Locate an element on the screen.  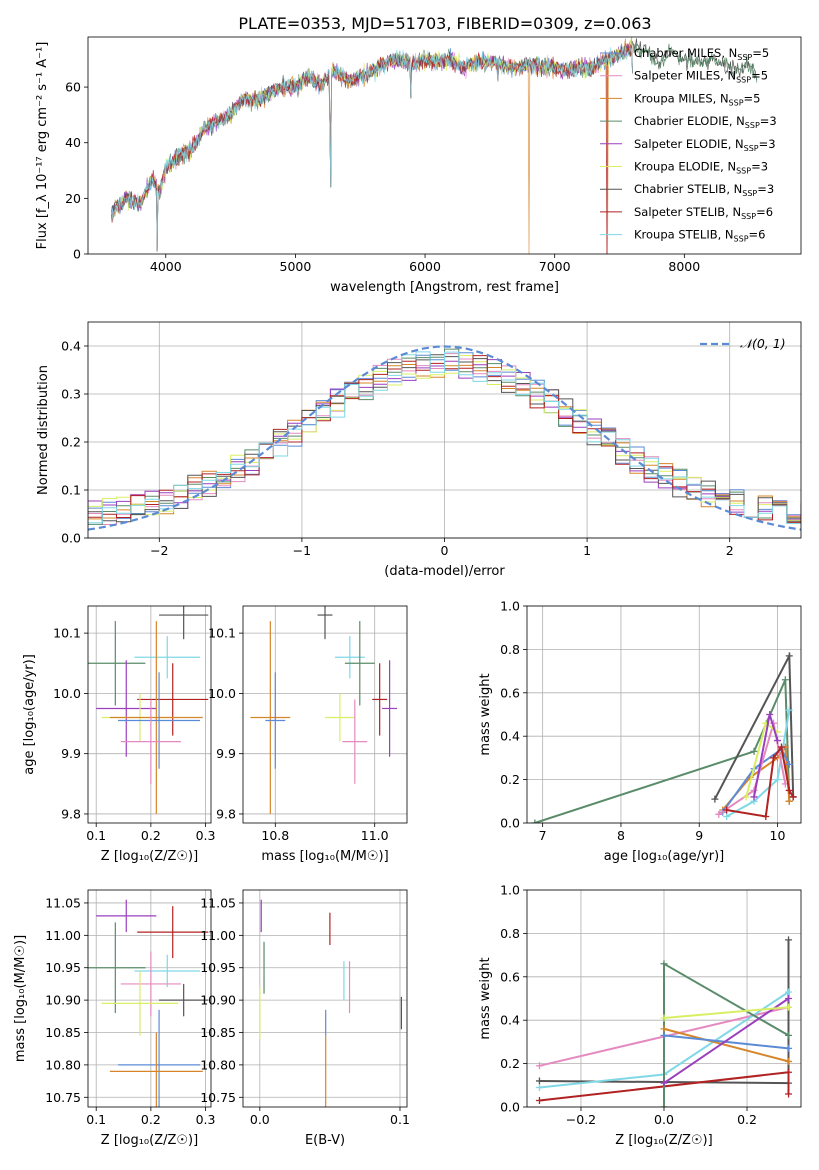
y-tick-label: 10.0 is located at coordinates (222, 693).